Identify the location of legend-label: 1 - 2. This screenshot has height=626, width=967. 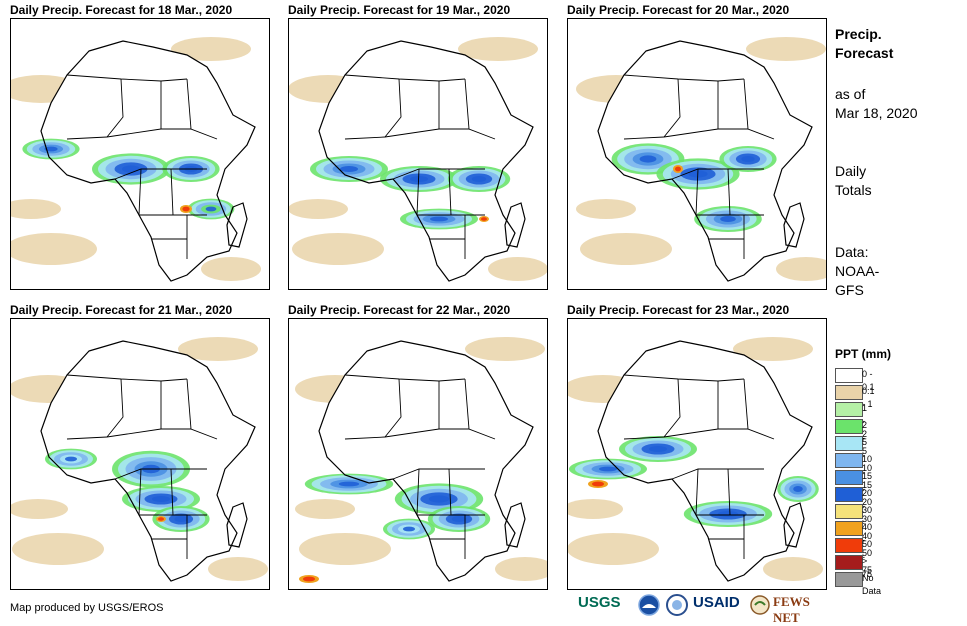
(865, 421).